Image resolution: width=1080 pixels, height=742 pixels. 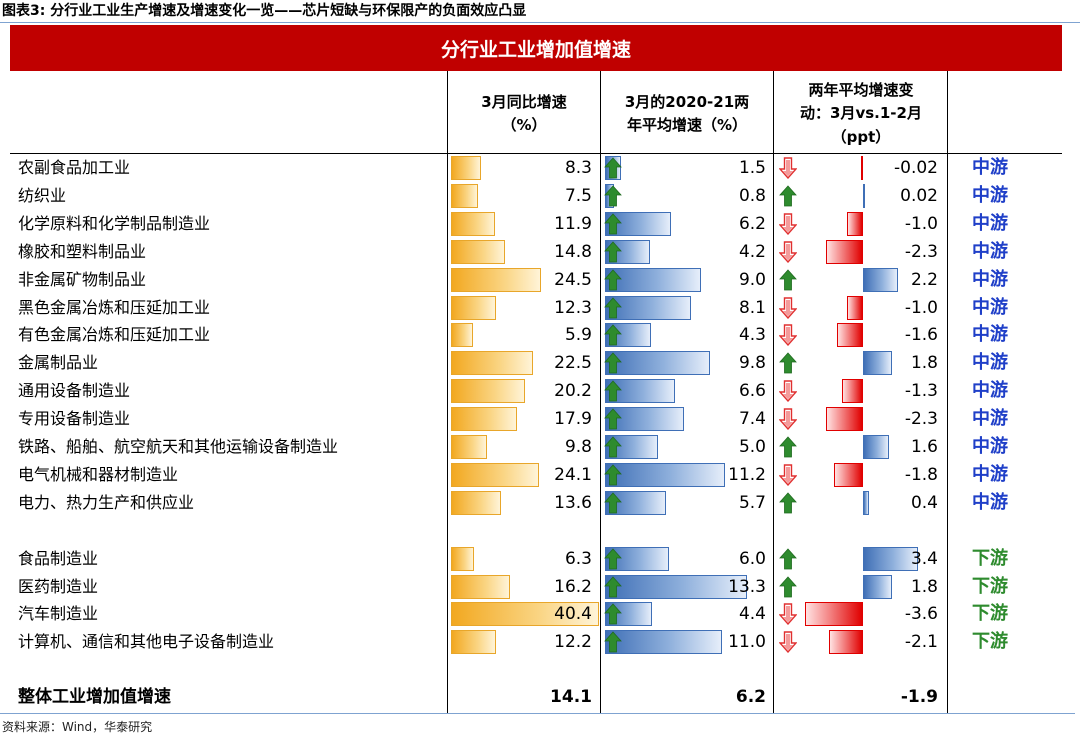 What do you see at coordinates (573, 642) in the screenshot?
I see `yoy-value: 12.2` at bounding box center [573, 642].